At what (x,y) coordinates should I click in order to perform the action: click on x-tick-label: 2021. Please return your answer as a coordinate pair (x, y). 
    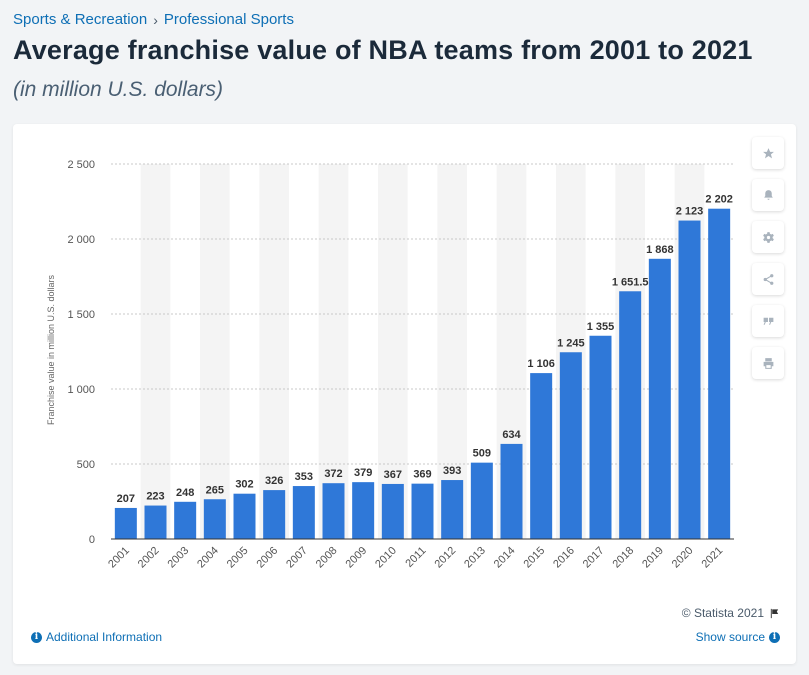
    Looking at the image, I should click on (712, 558).